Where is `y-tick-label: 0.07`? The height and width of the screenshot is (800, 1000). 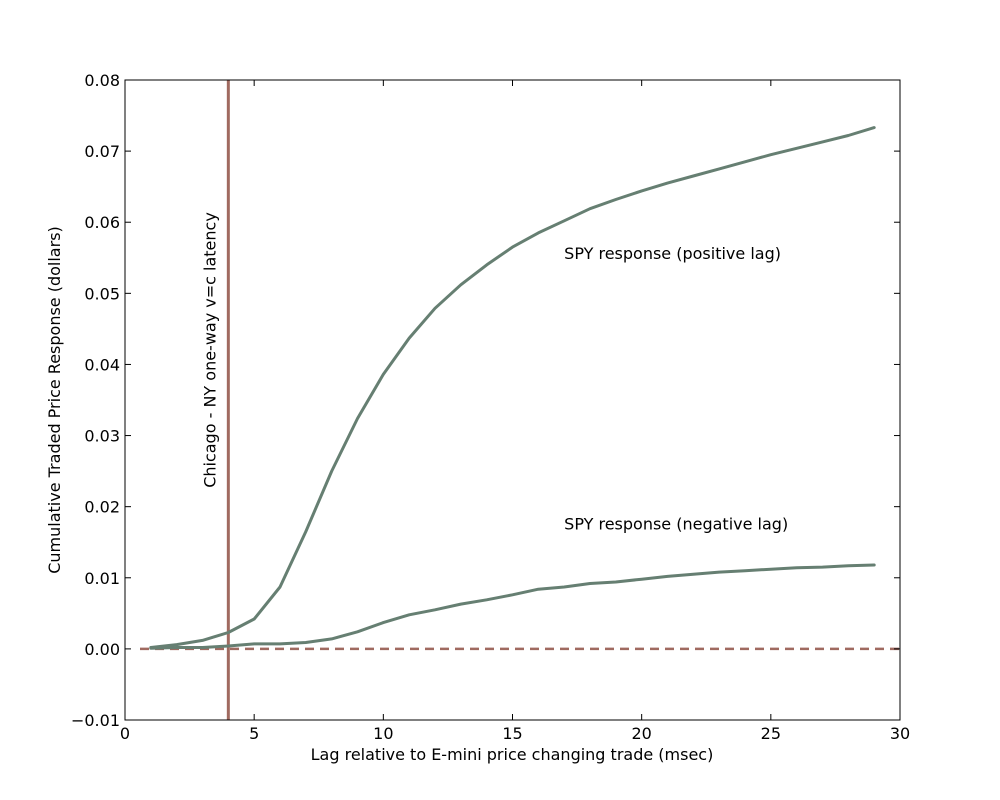
y-tick-label: 0.07 is located at coordinates (102, 151).